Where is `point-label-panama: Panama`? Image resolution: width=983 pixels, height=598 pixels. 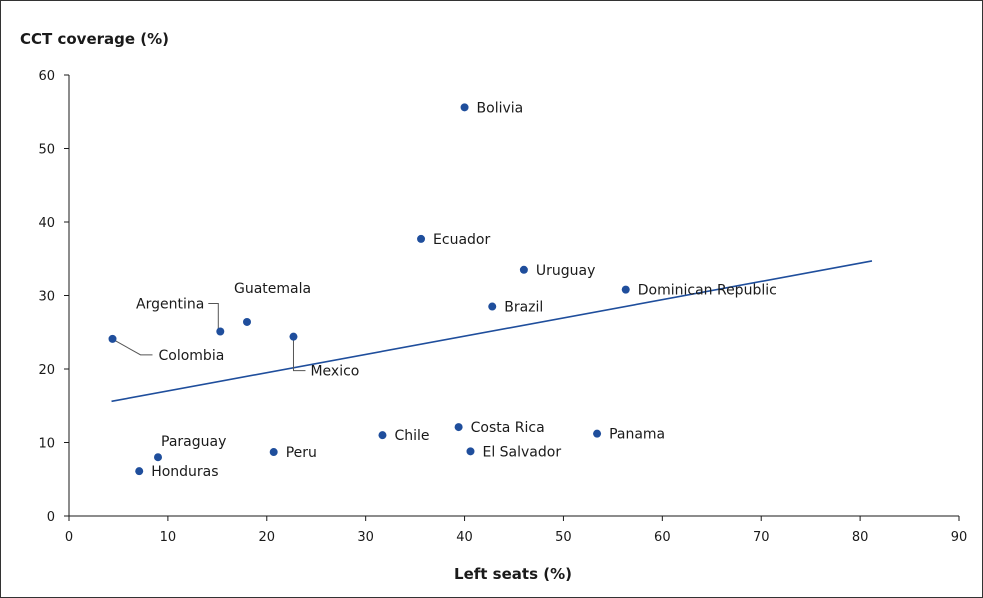
point-label-panama: Panama is located at coordinates (637, 435).